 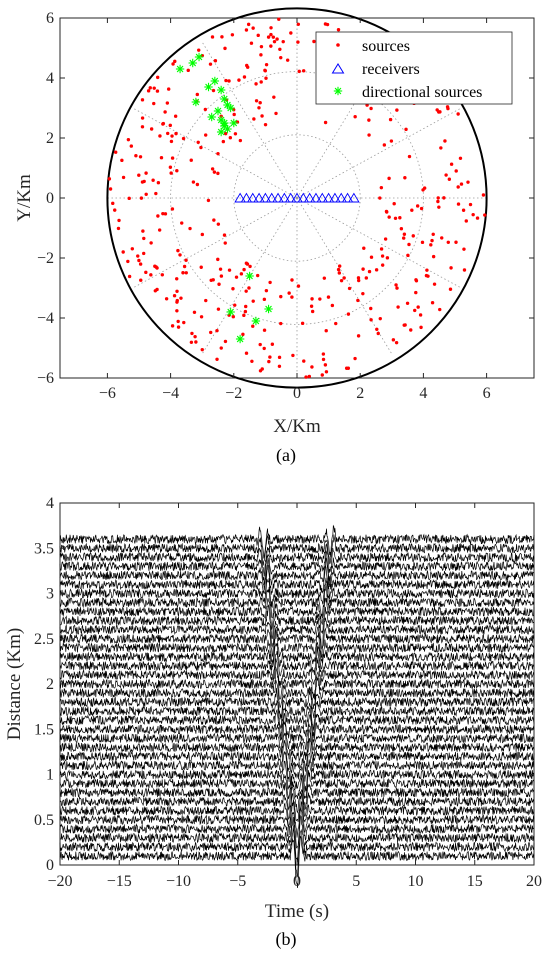 What do you see at coordinates (360, 393) in the screenshot?
I see `x-tick-label: 2` at bounding box center [360, 393].